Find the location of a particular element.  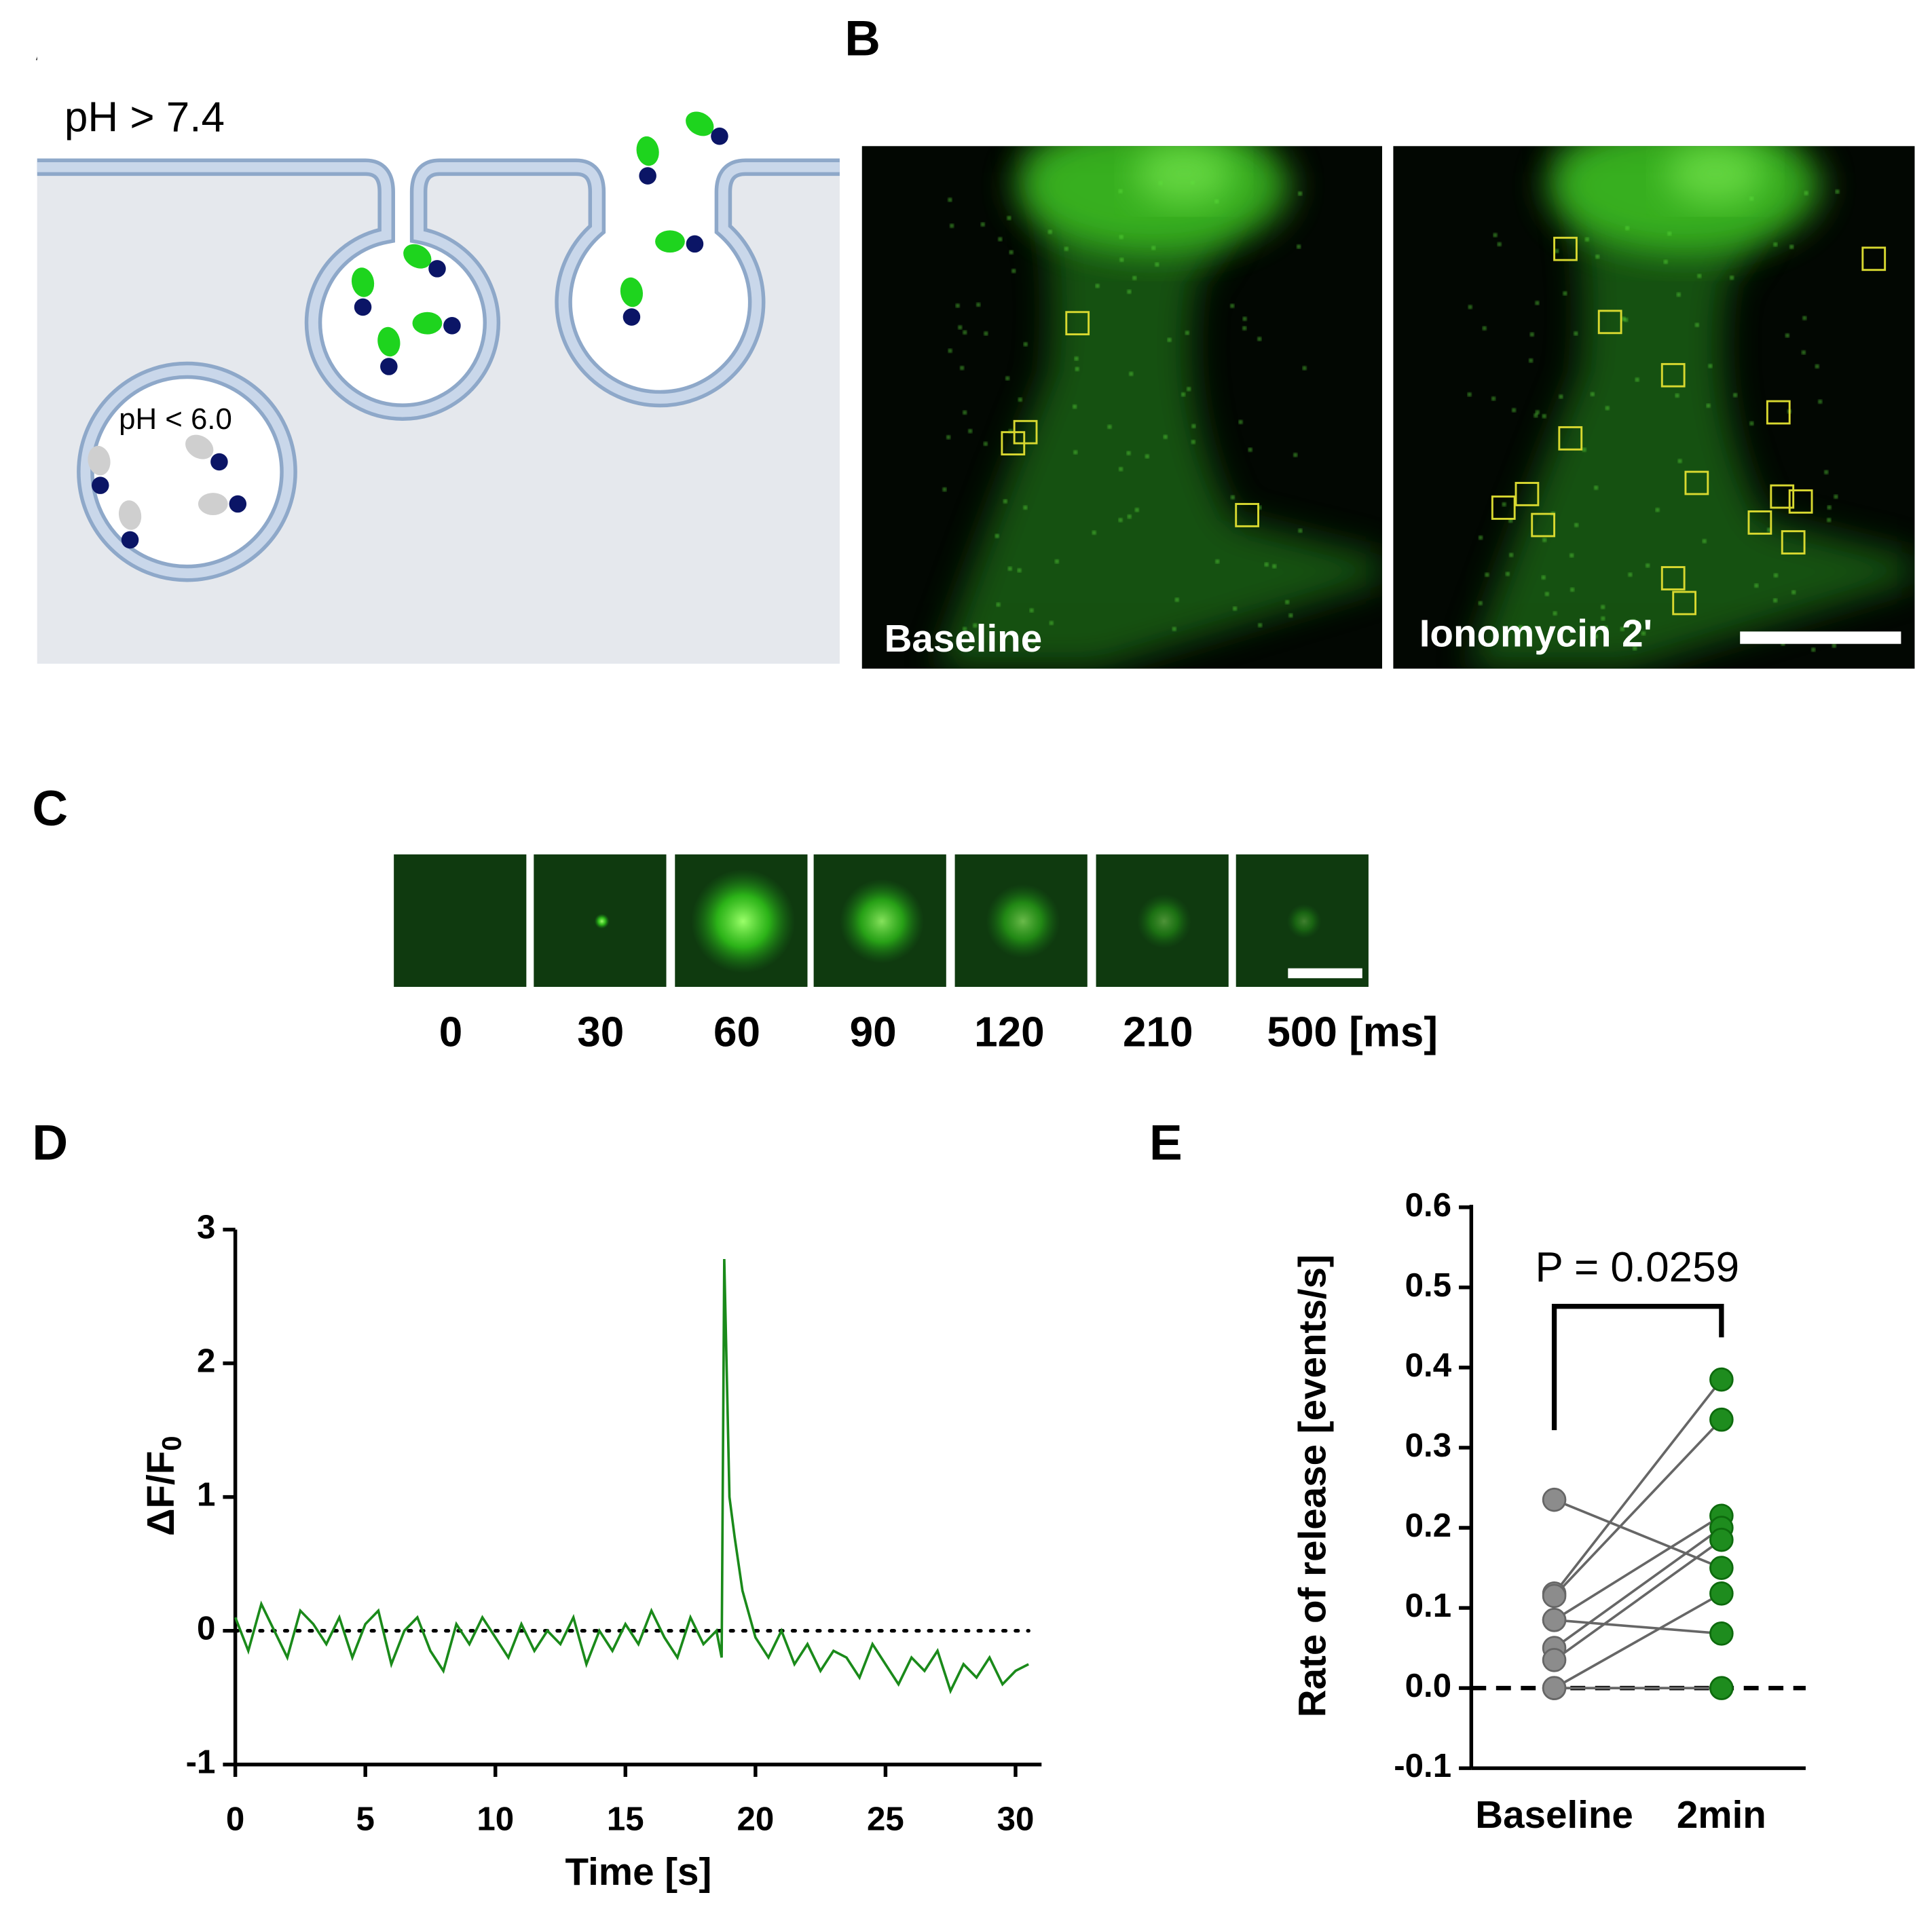

frame-label: 90 is located at coordinates (873, 1032).